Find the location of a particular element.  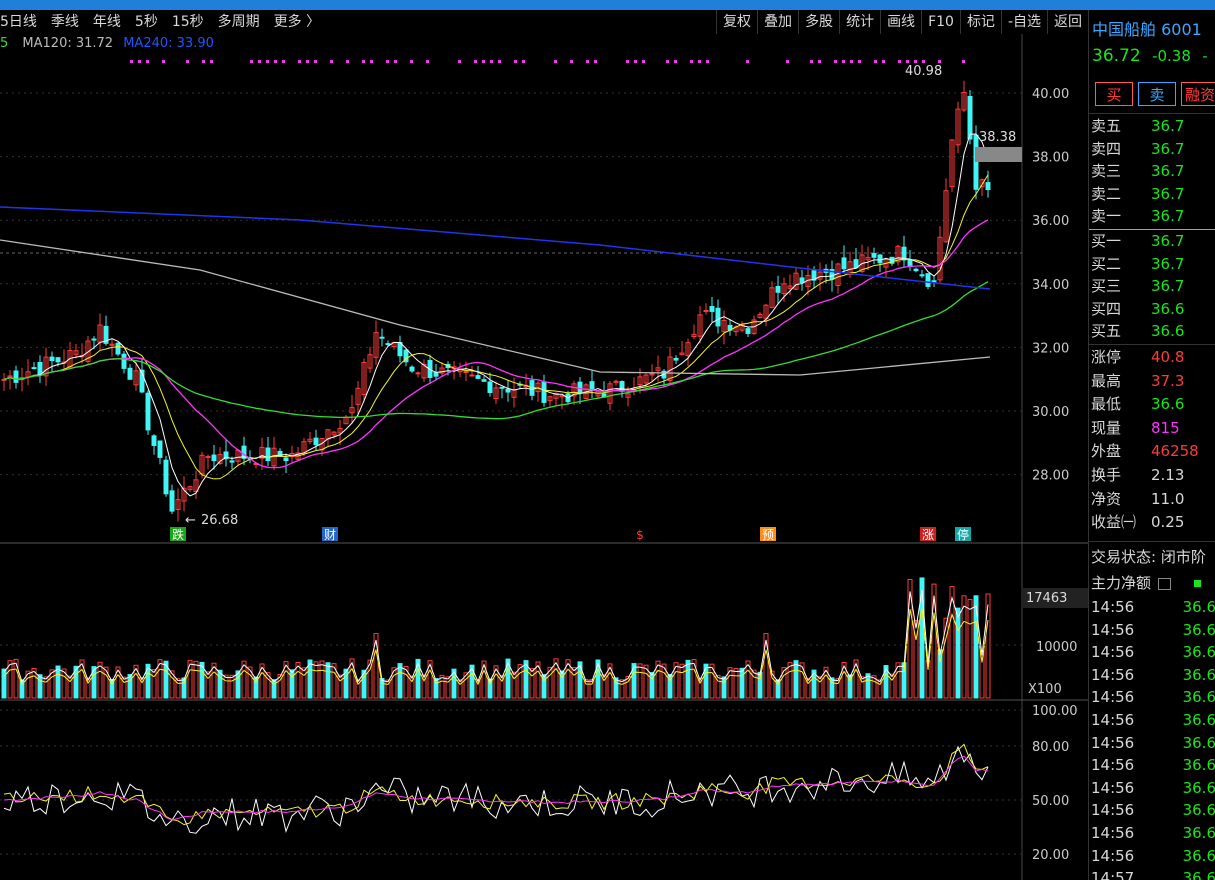

buy-button: 买 is located at coordinates (1114, 94).